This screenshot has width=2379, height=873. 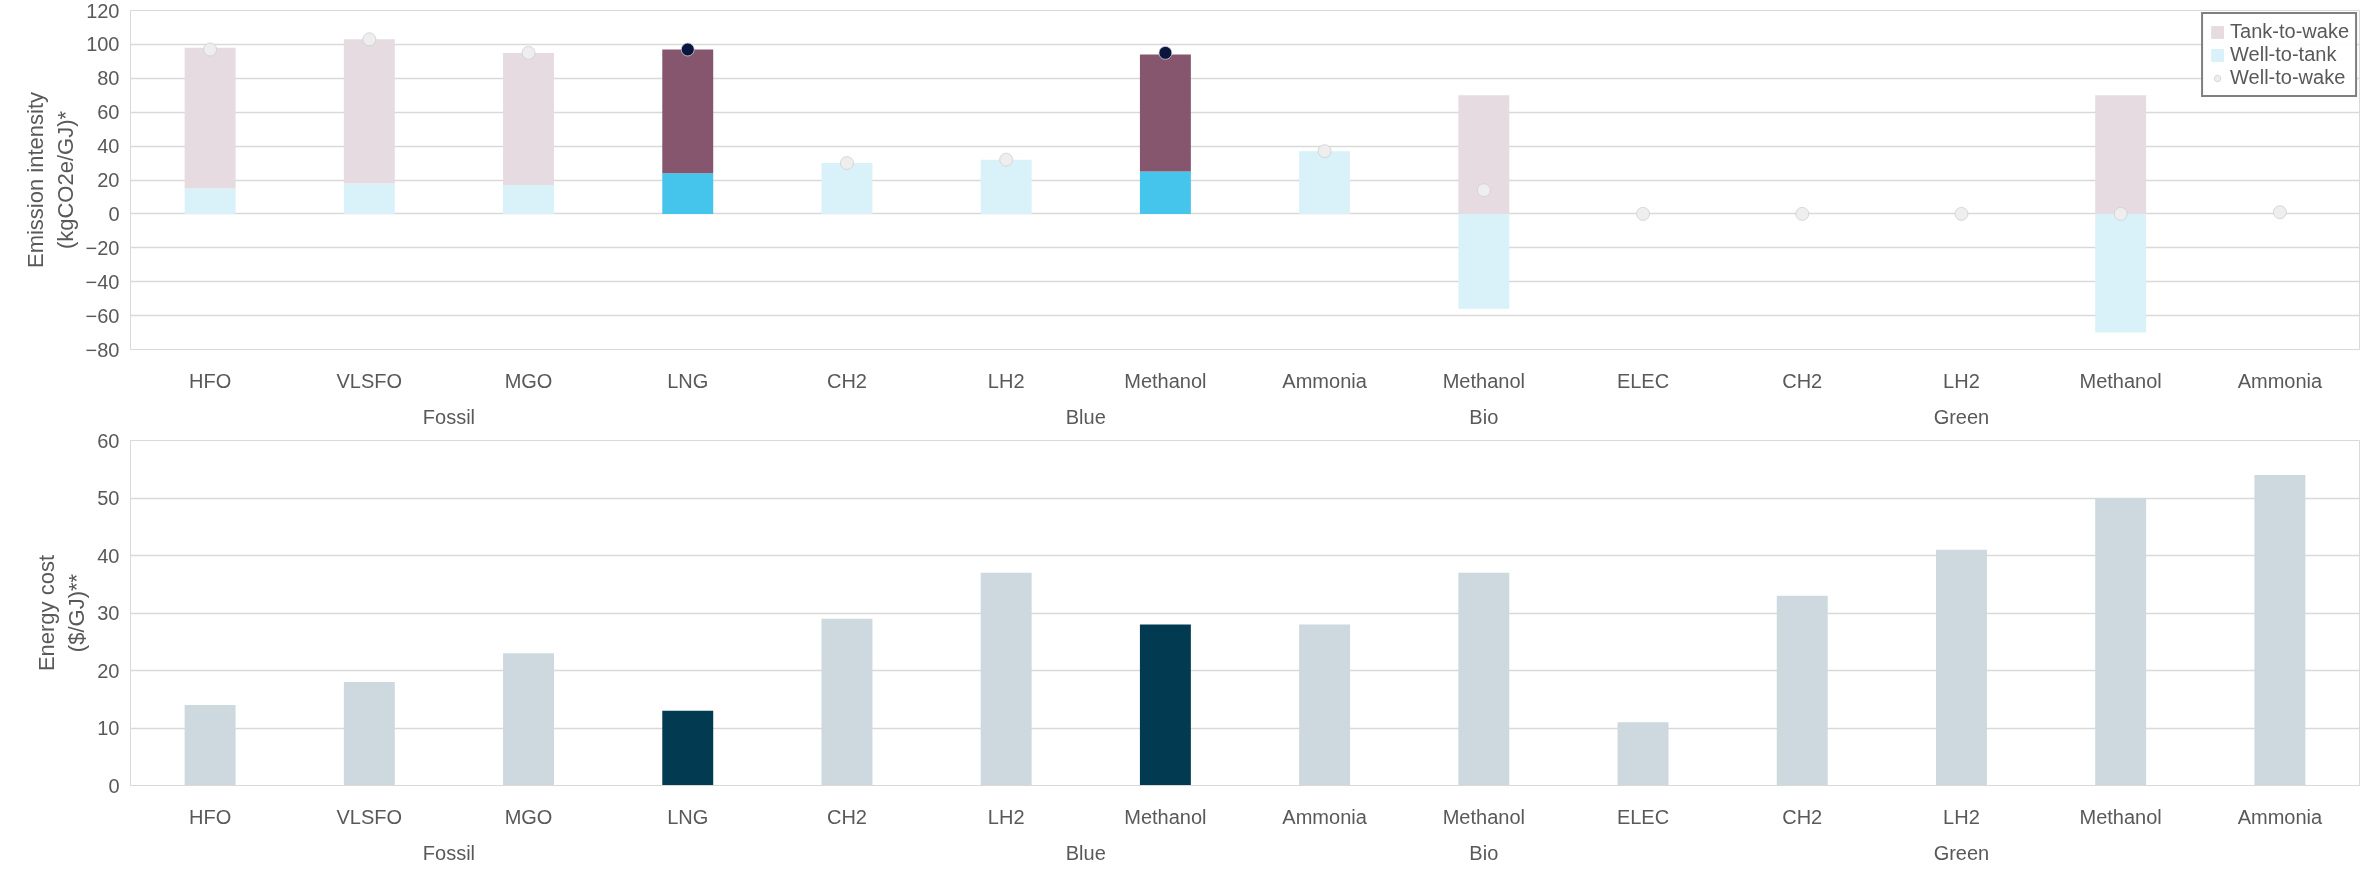 I want to click on y-tick-label: −40, so click(x=102, y=281).